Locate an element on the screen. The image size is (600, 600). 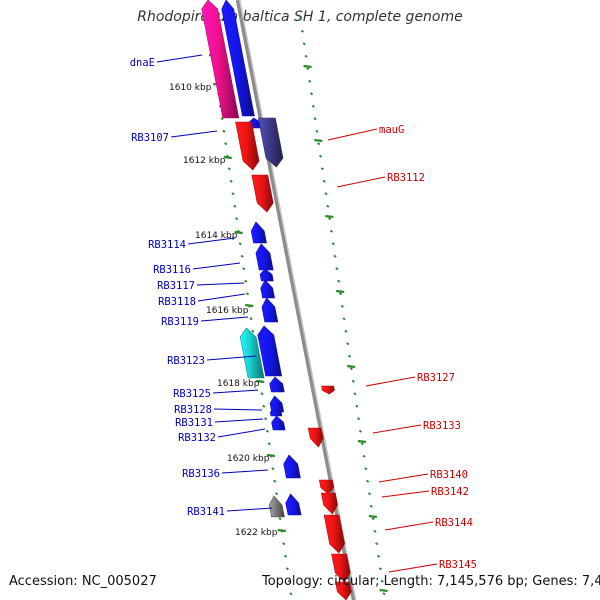
gene-label-forward: RB3128 is located at coordinates (193, 410).